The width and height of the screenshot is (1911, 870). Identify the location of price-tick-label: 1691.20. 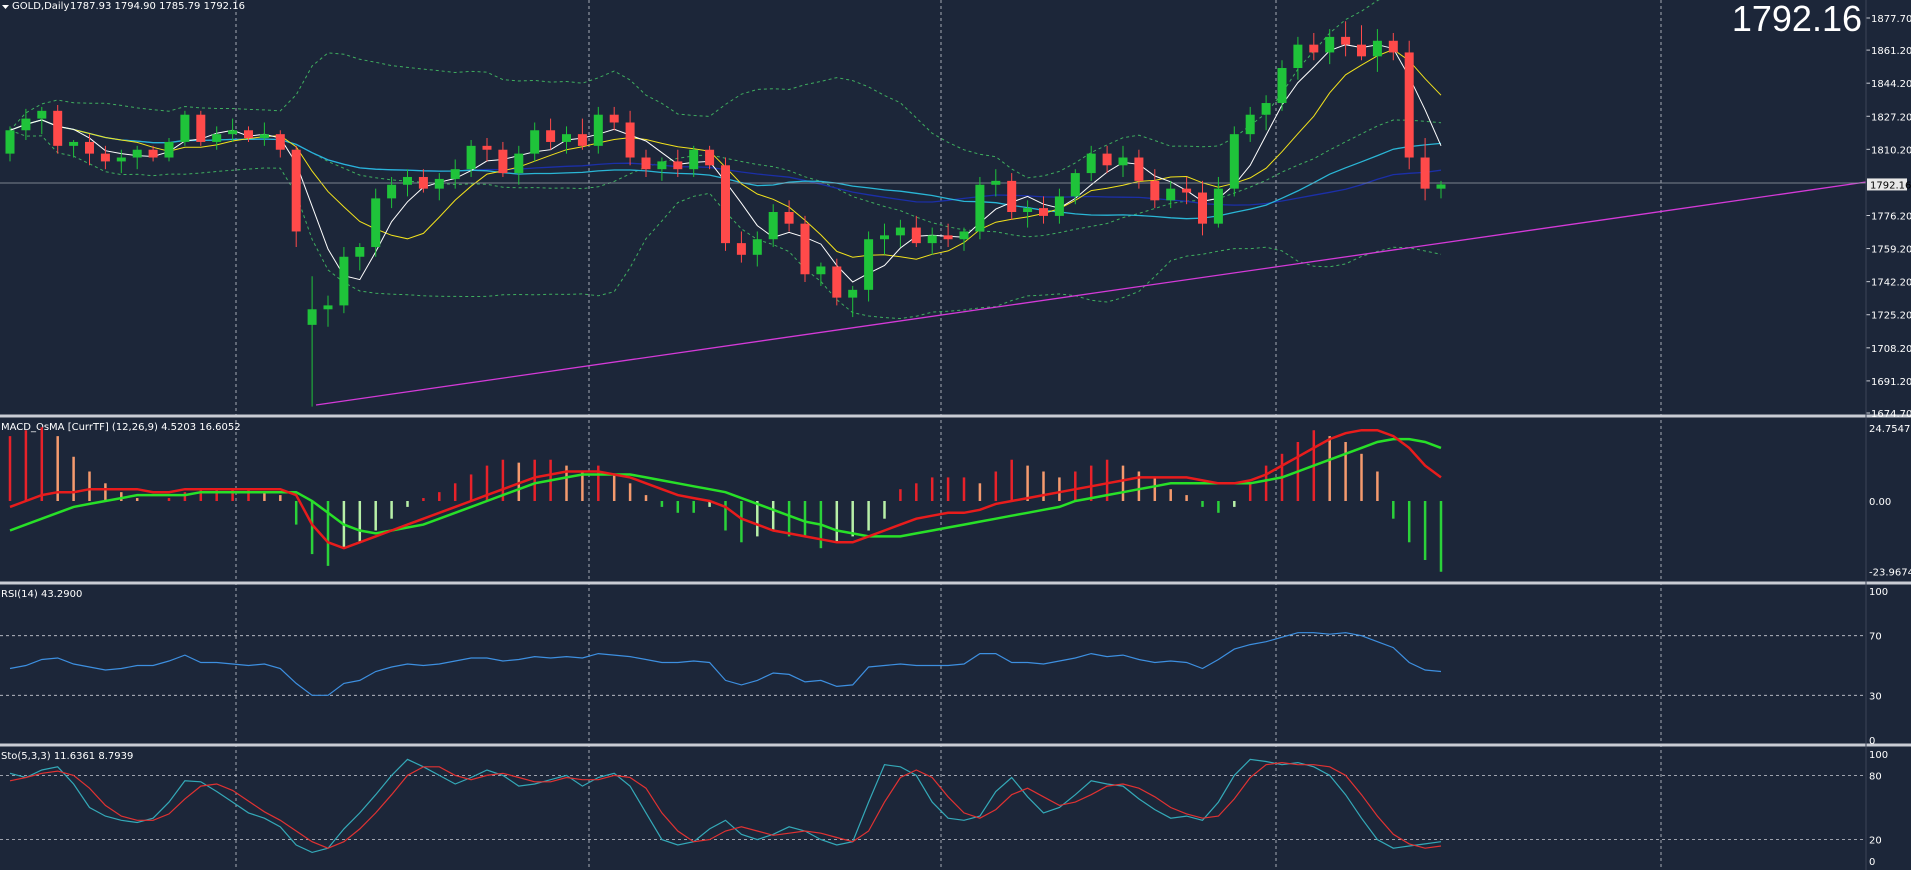
(1891, 382).